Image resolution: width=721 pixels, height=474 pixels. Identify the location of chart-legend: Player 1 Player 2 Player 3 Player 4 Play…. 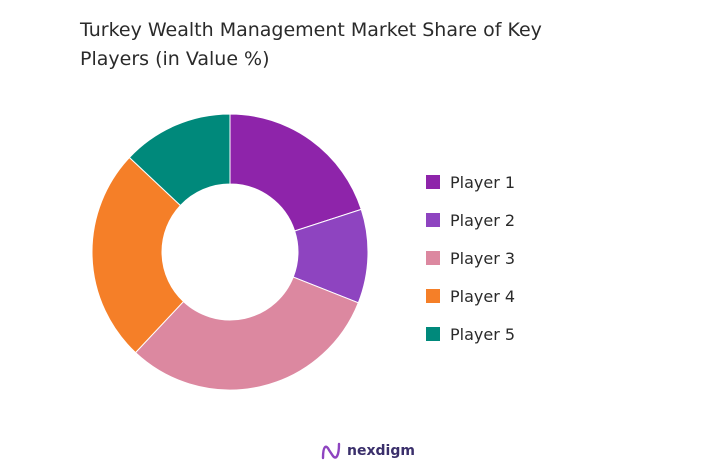
(470, 258).